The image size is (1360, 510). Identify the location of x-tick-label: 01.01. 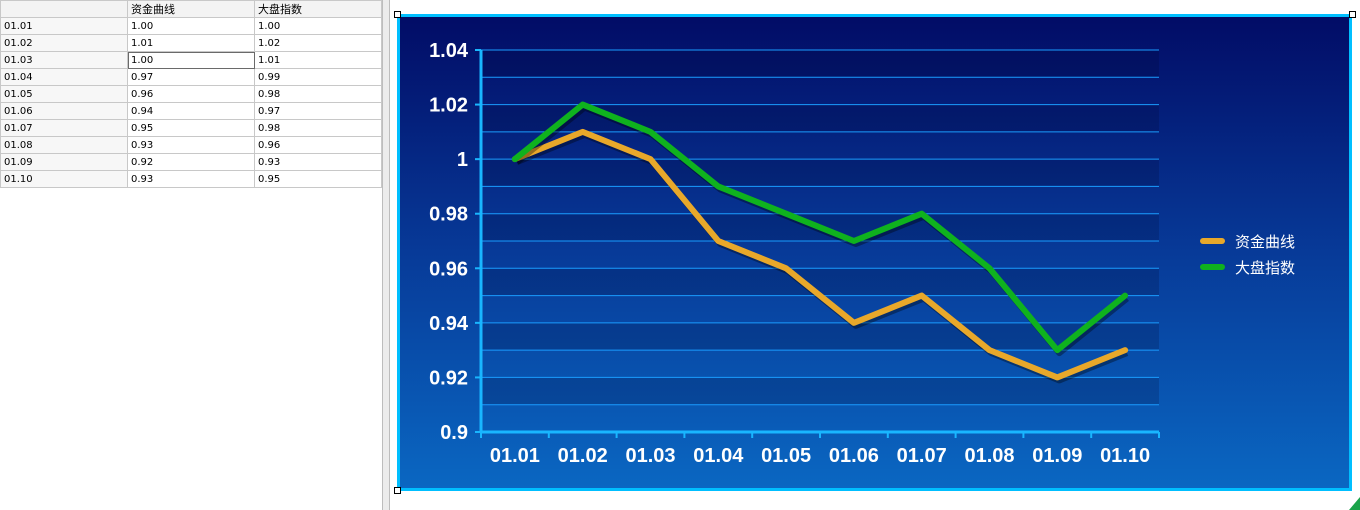
(515, 456).